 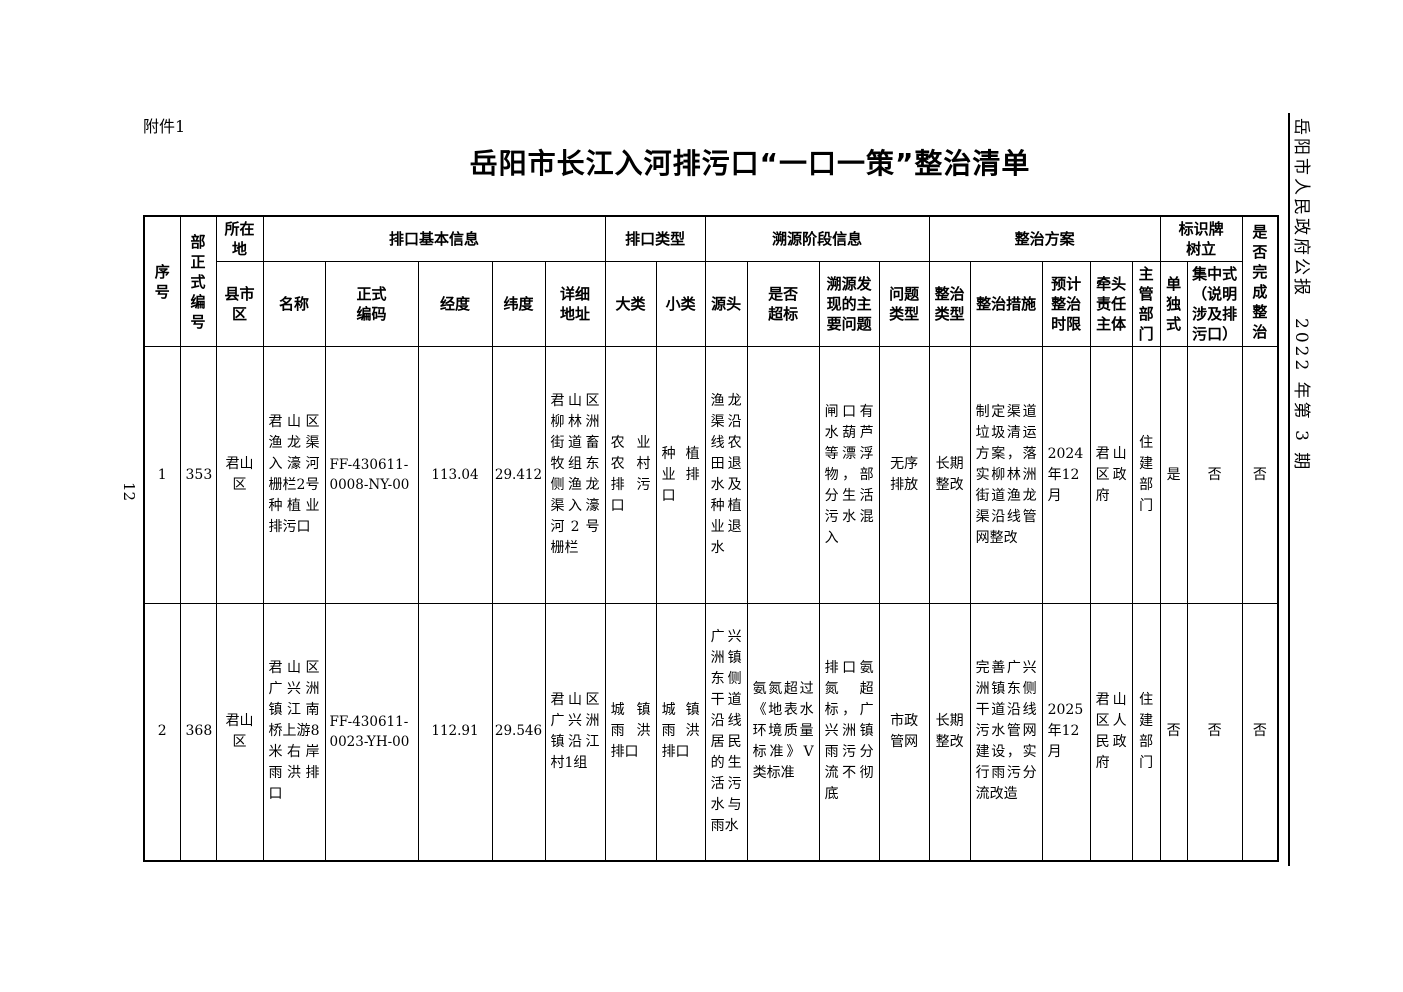 What do you see at coordinates (1214, 304) in the screenshot?
I see `header-centralized: 集中式 （说明 涉及排 污口）` at bounding box center [1214, 304].